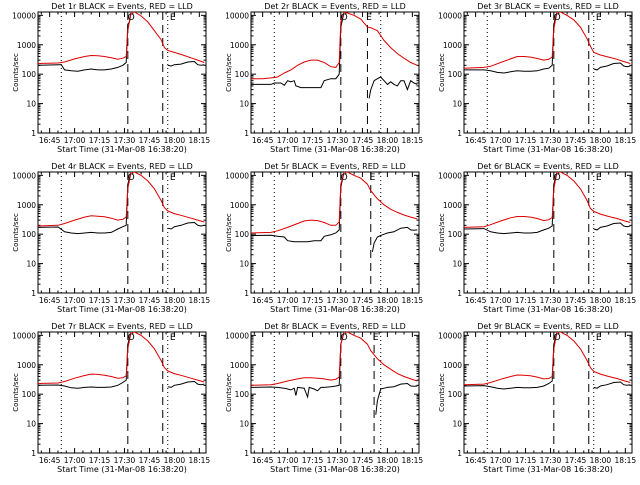  Describe the element at coordinates (376, 338) in the screenshot. I see `event-marker-label: E` at that location.